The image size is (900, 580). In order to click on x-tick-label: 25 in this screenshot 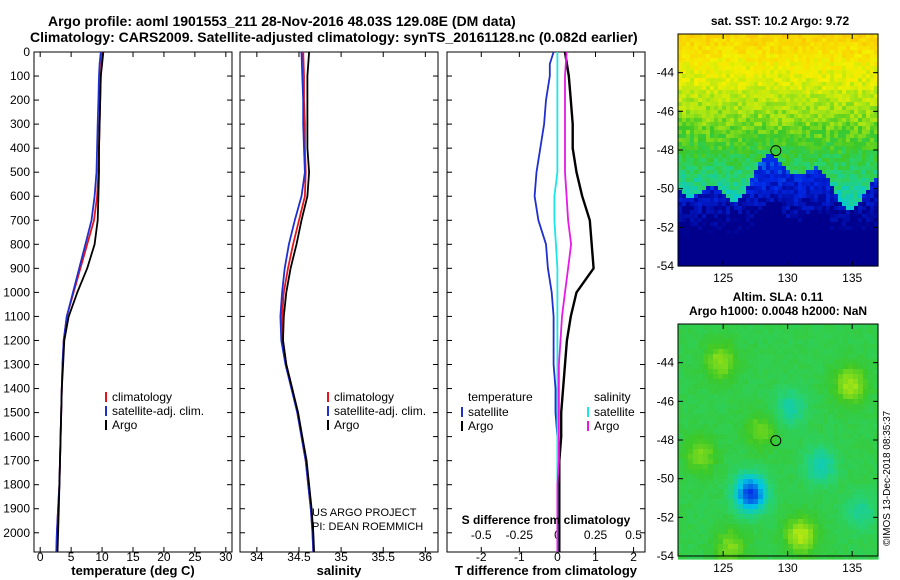, I will do `click(195, 557)`.